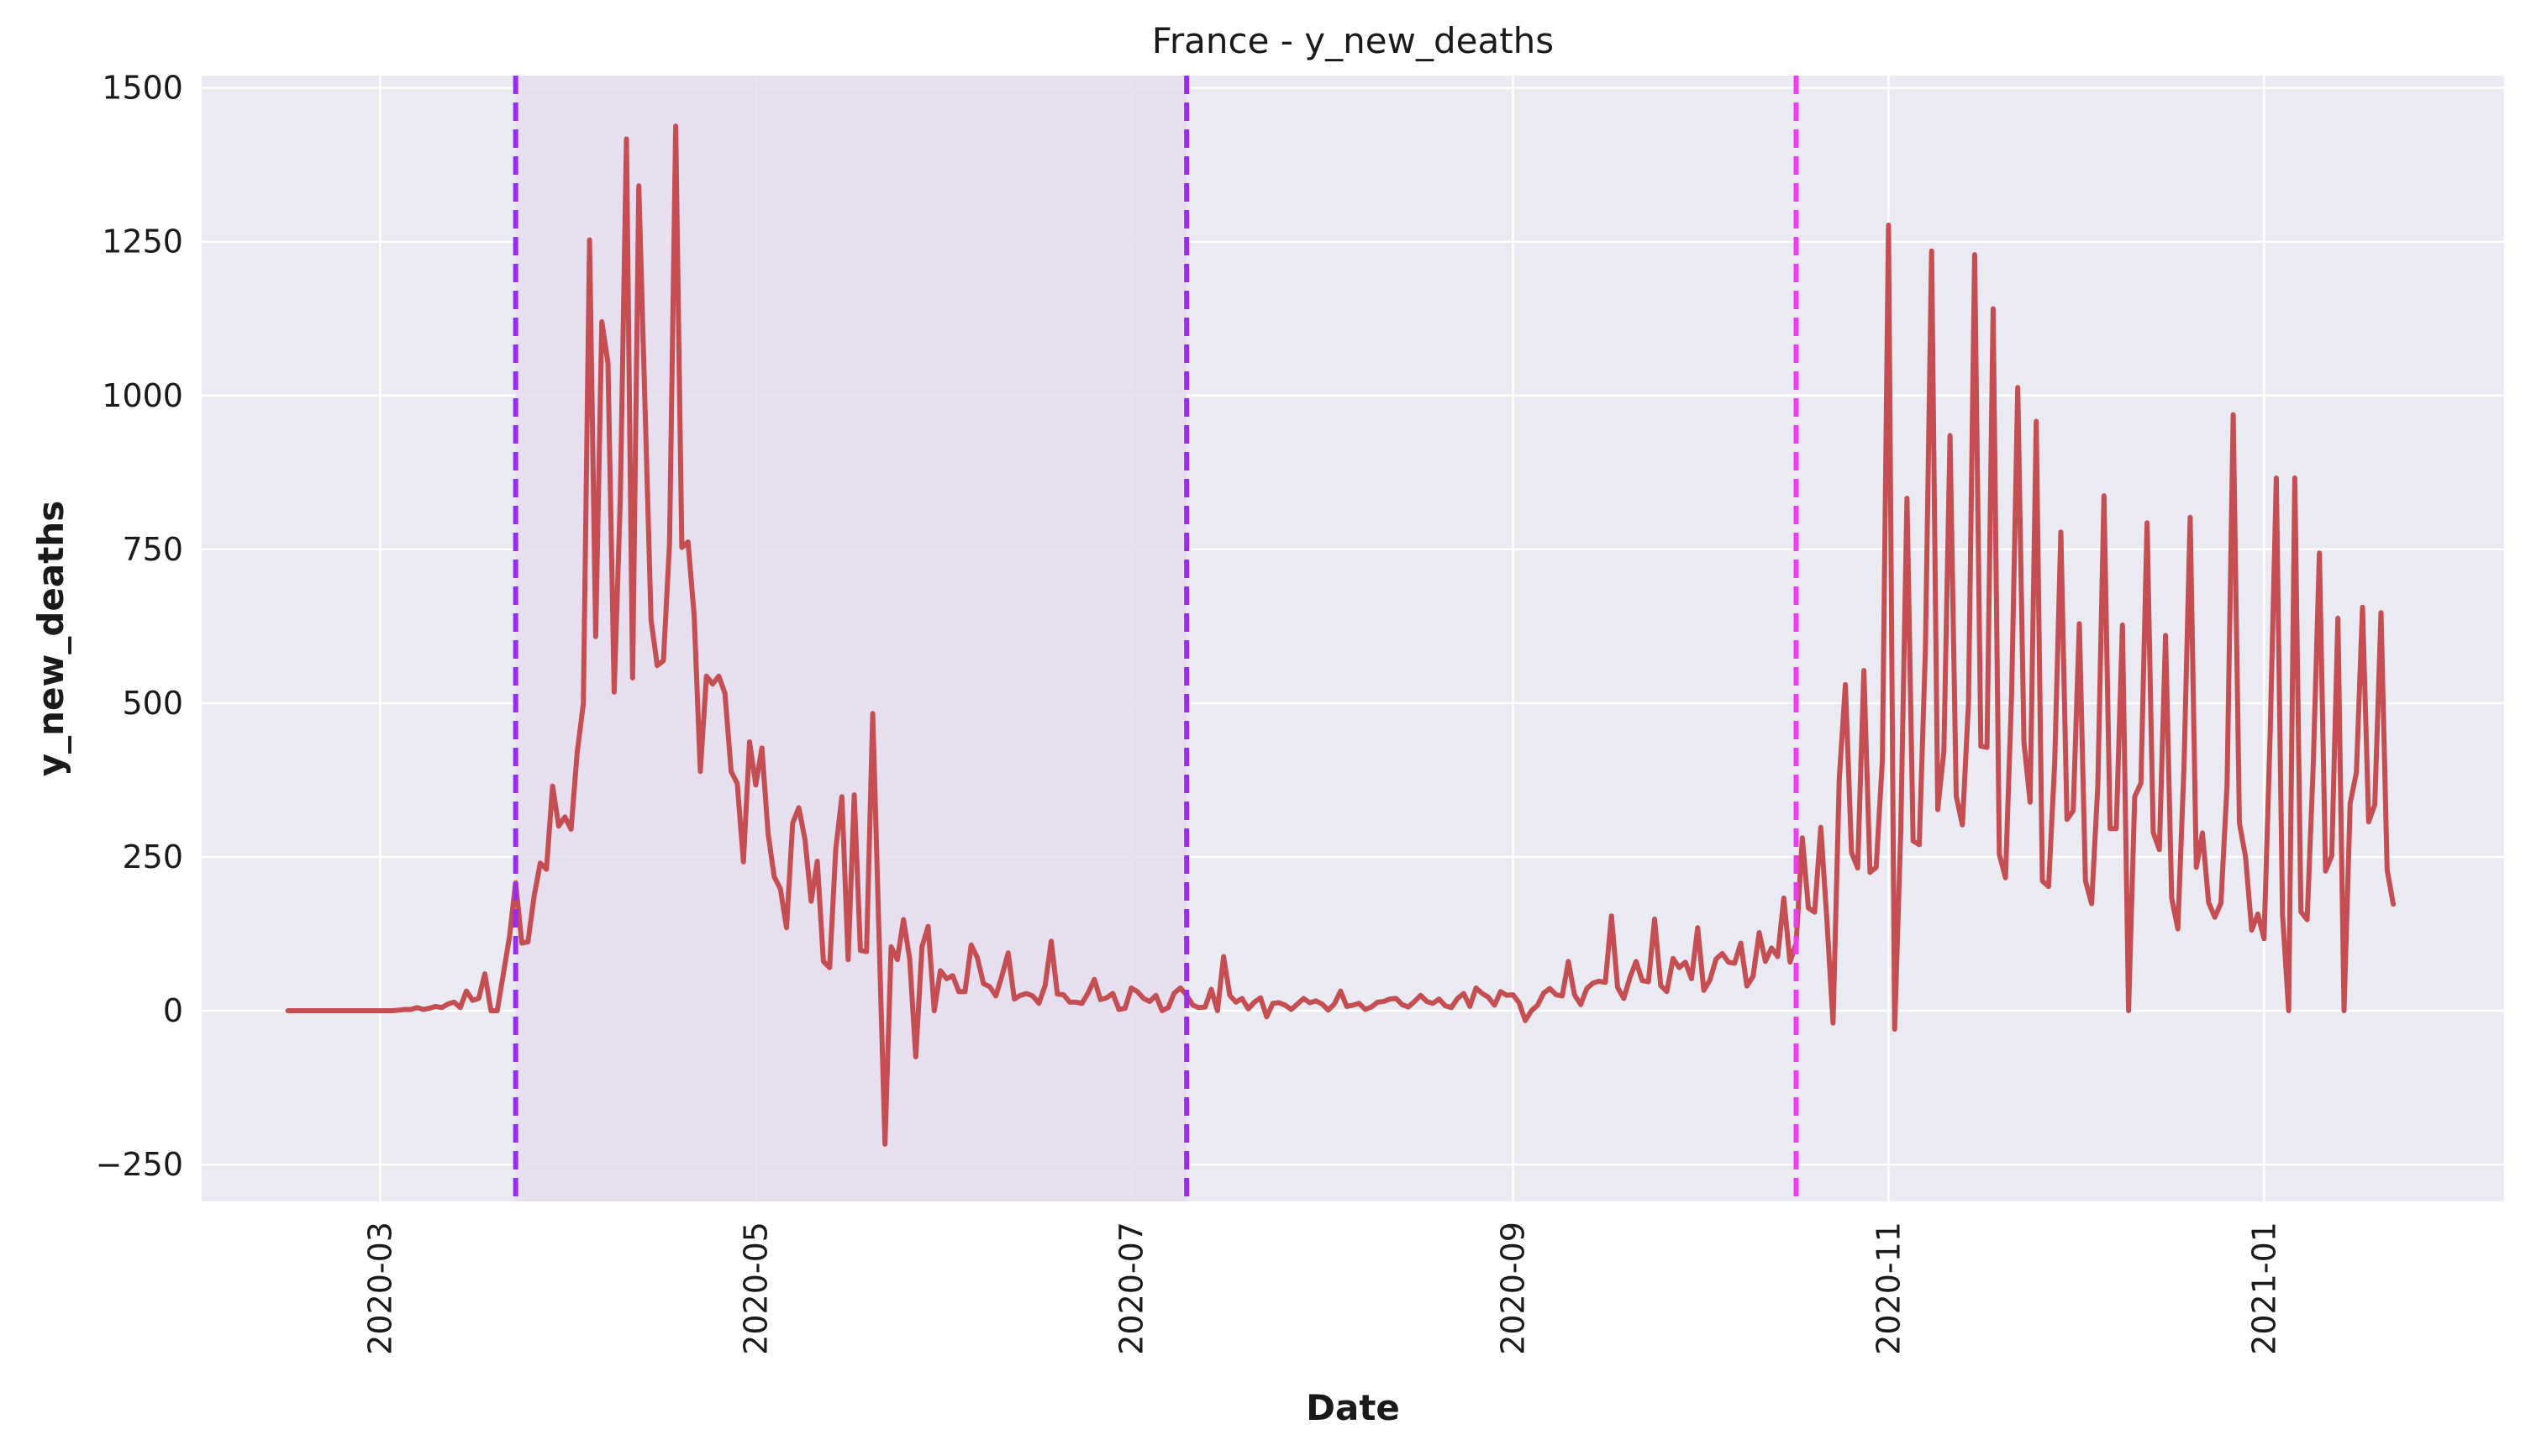 The image size is (2531, 1456). What do you see at coordinates (152, 703) in the screenshot?
I see `y-tick-label: 500` at bounding box center [152, 703].